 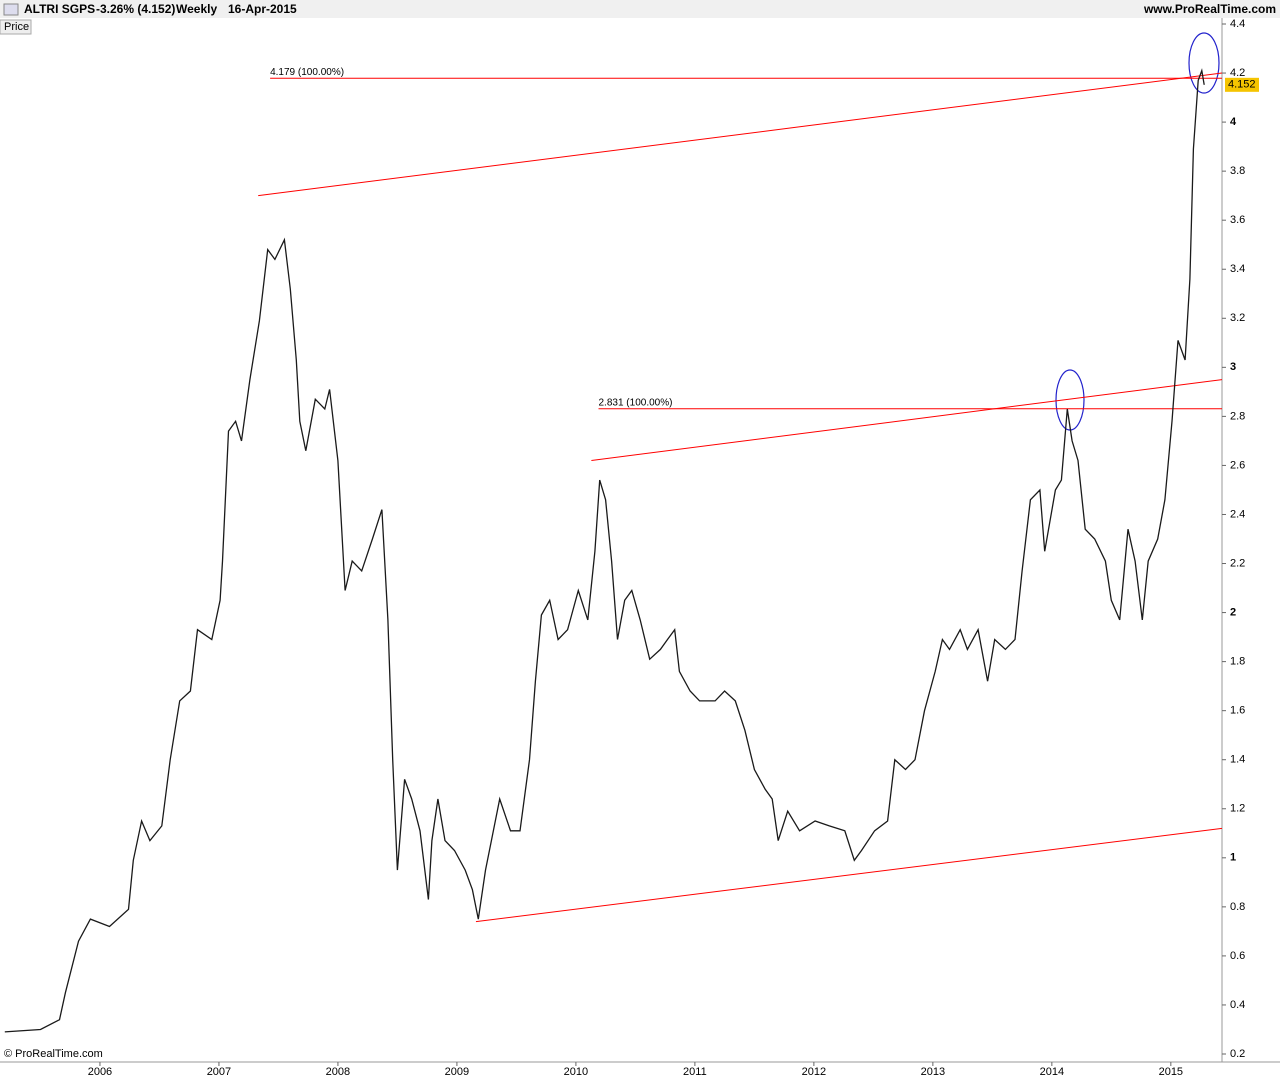 What do you see at coordinates (1237, 514) in the screenshot?
I see `y-tick-label: 2.4` at bounding box center [1237, 514].